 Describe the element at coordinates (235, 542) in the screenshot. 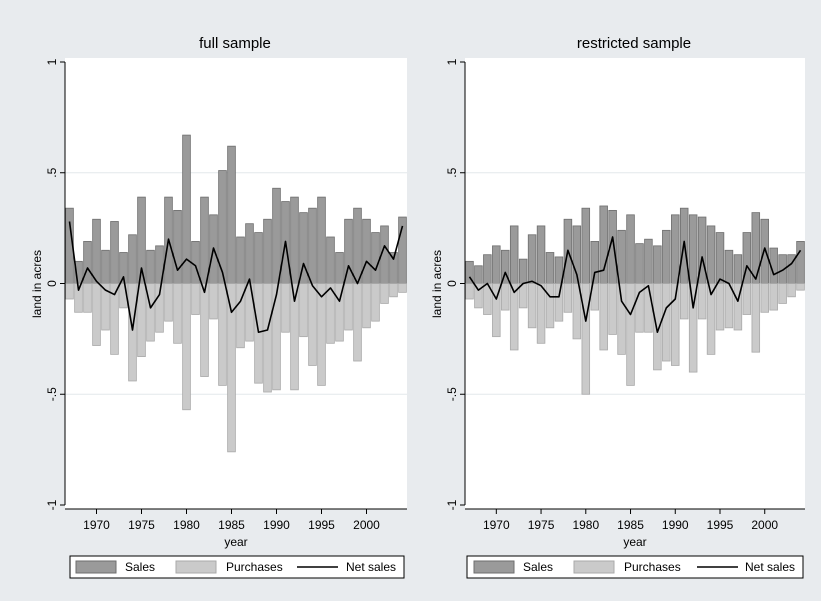

I see `x-axis-label-full-sample: year` at that location.